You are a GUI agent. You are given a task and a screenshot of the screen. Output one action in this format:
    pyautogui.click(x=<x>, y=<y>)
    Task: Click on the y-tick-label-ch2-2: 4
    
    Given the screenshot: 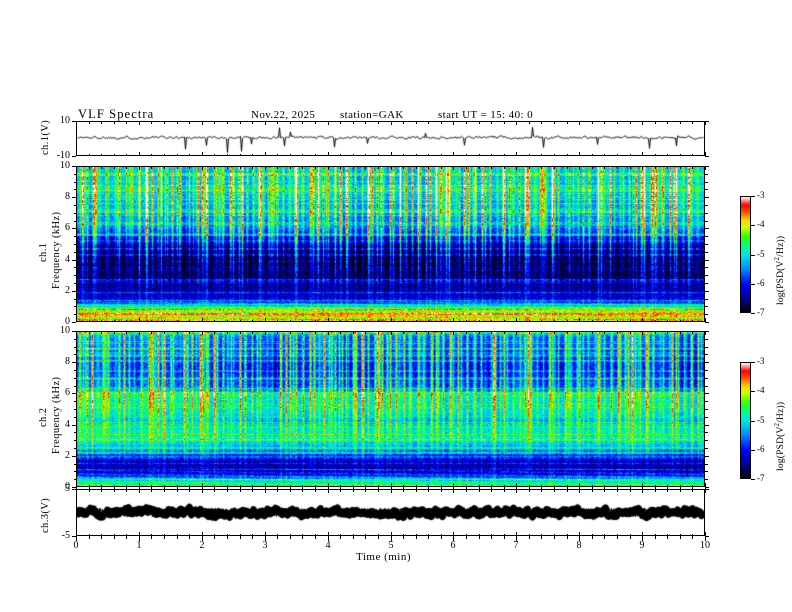 What is the action you would take?
    pyautogui.click(x=67, y=424)
    